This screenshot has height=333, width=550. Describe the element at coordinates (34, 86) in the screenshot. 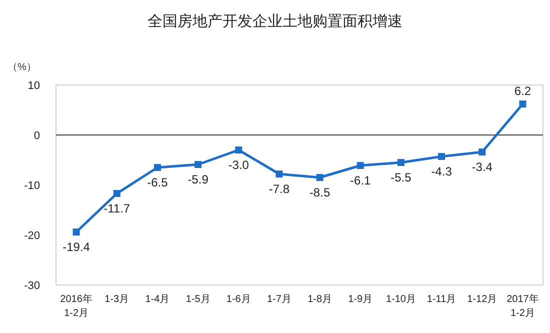

I see `y-tick-label: 10` at that location.